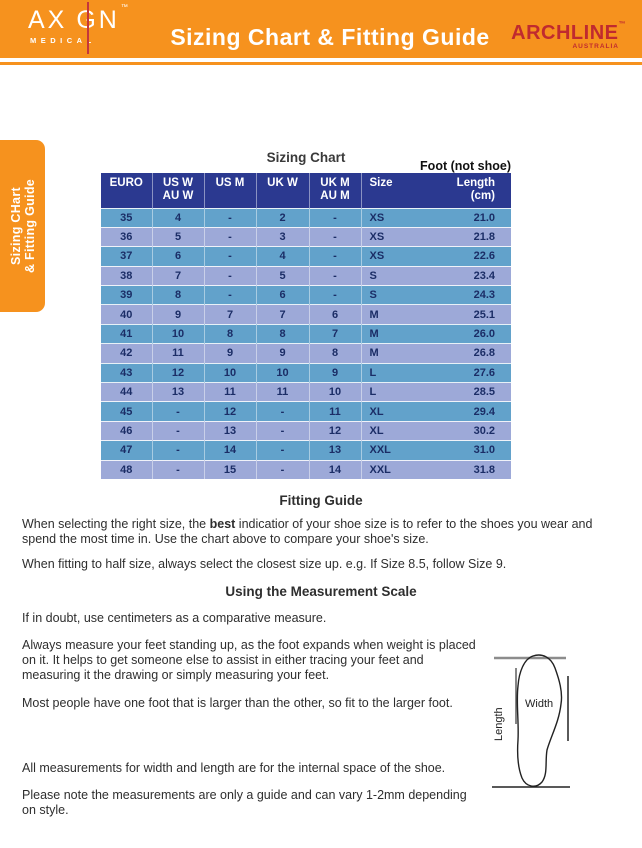 Image resolution: width=642 pixels, height=848 pixels. Describe the element at coordinates (472, 256) in the screenshot. I see `table-cell: 22.6` at that location.